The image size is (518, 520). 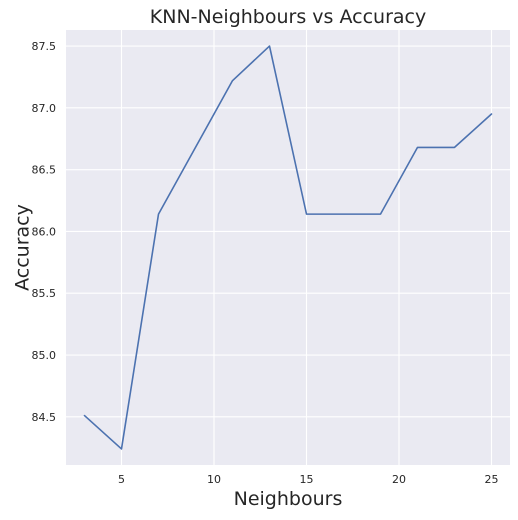 I want to click on y-tick-label-3: 86.0, so click(x=44, y=231).